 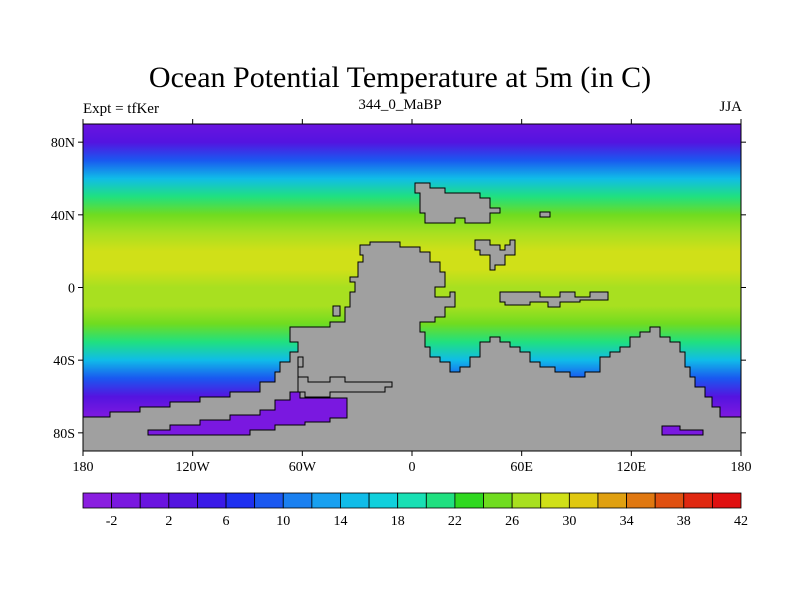 I want to click on x-tick-label: 120W, so click(x=193, y=467).